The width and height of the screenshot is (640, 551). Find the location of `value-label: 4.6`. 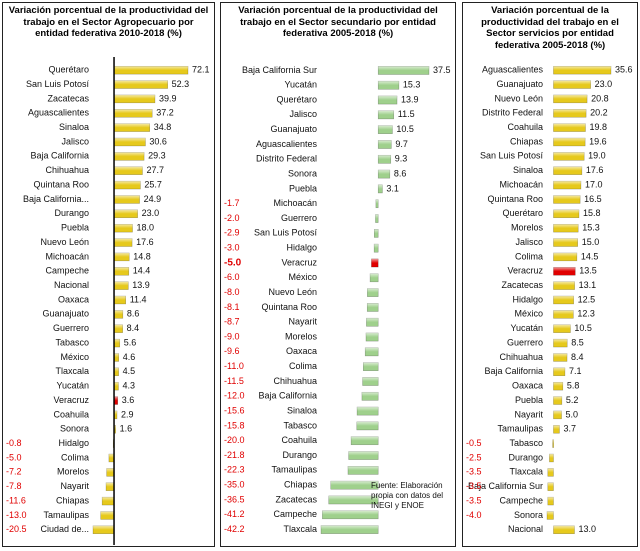

value-label: 4.6 is located at coordinates (129, 357).